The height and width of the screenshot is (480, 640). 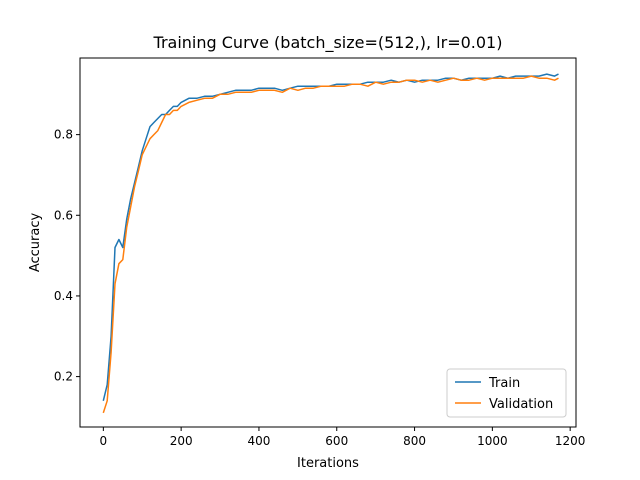 I want to click on y-tick-label: 0.4, so click(x=63, y=296).